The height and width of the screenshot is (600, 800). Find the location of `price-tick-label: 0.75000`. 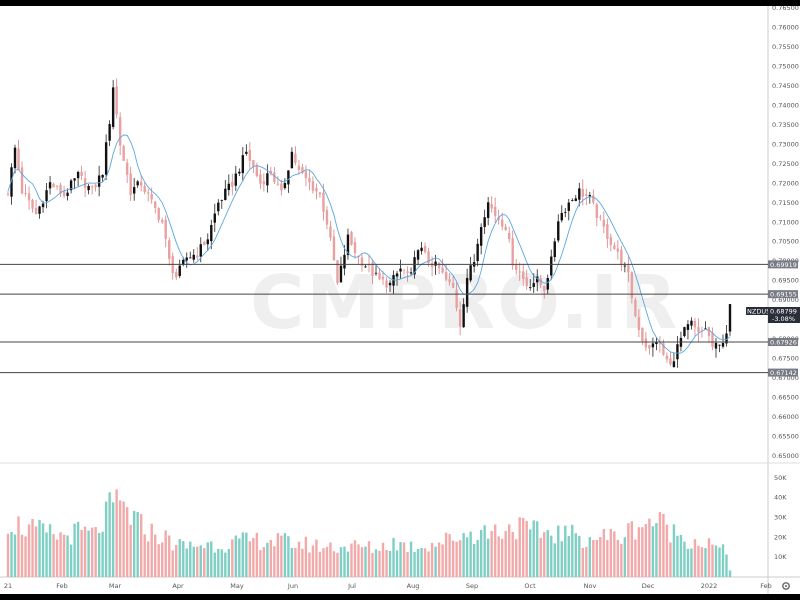

price-tick-label: 0.75000 is located at coordinates (785, 66).